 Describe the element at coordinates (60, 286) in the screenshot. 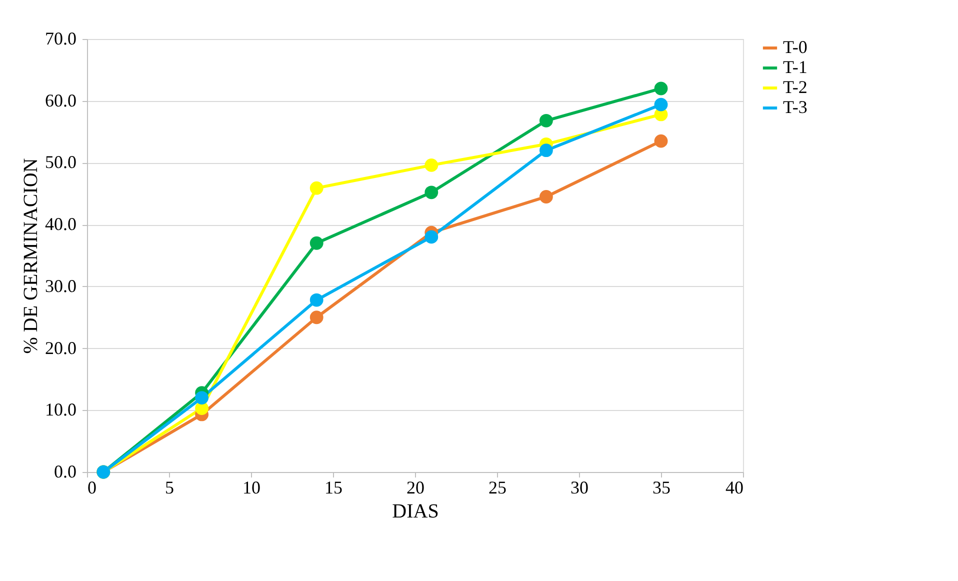

I see `y-tick-label: 30.0` at that location.